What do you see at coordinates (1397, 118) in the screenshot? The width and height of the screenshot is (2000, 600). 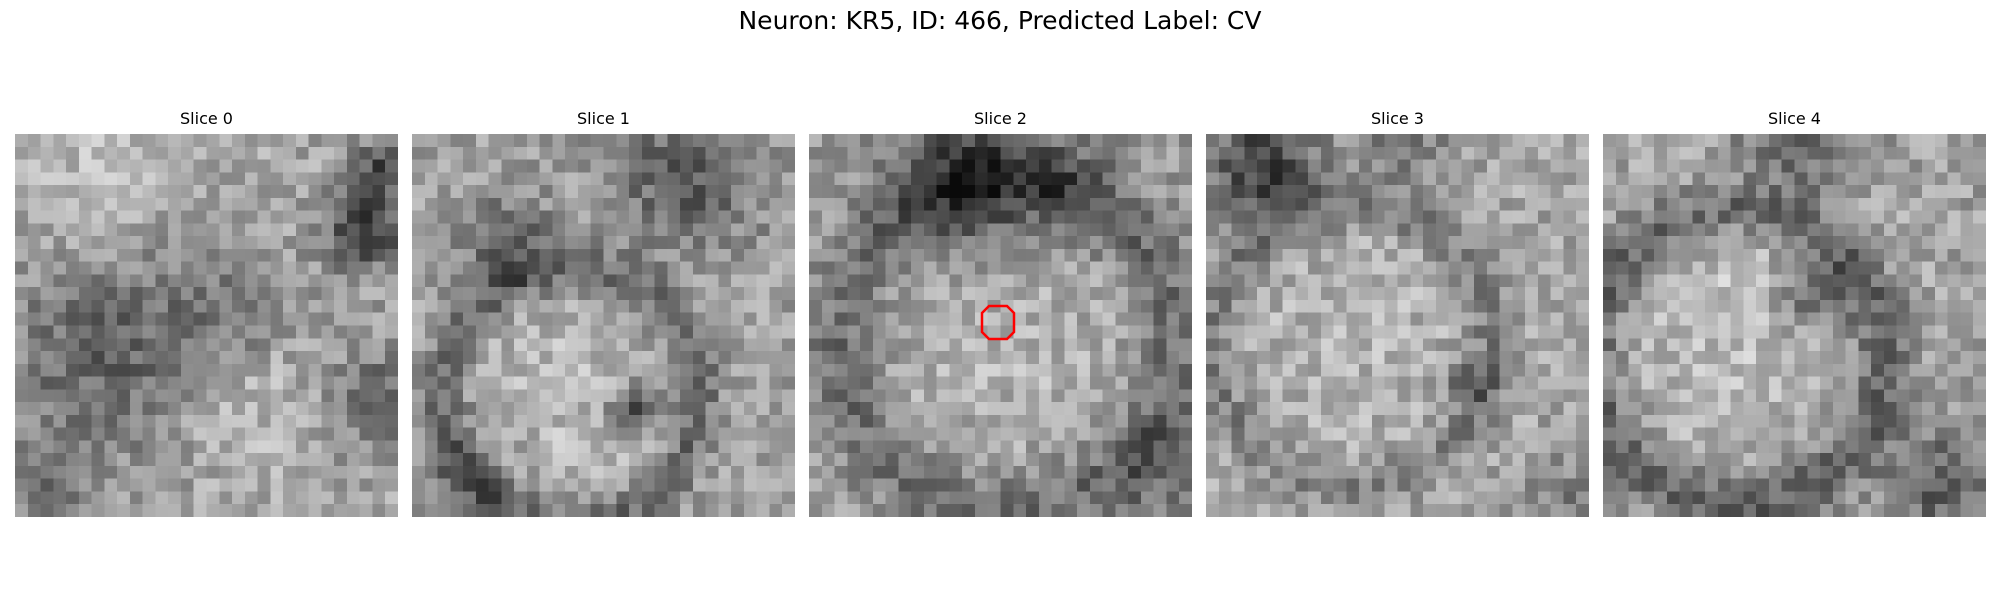 I see `slice-title-3: Slice 3` at bounding box center [1397, 118].